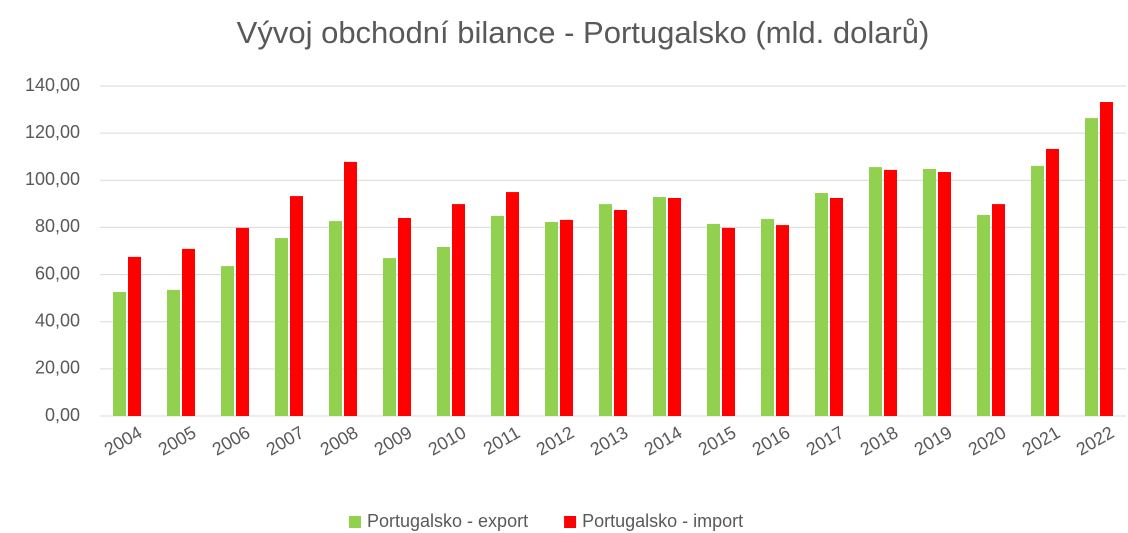  Describe the element at coordinates (393, 440) in the screenshot. I see `x-tick-label: 2009` at that location.